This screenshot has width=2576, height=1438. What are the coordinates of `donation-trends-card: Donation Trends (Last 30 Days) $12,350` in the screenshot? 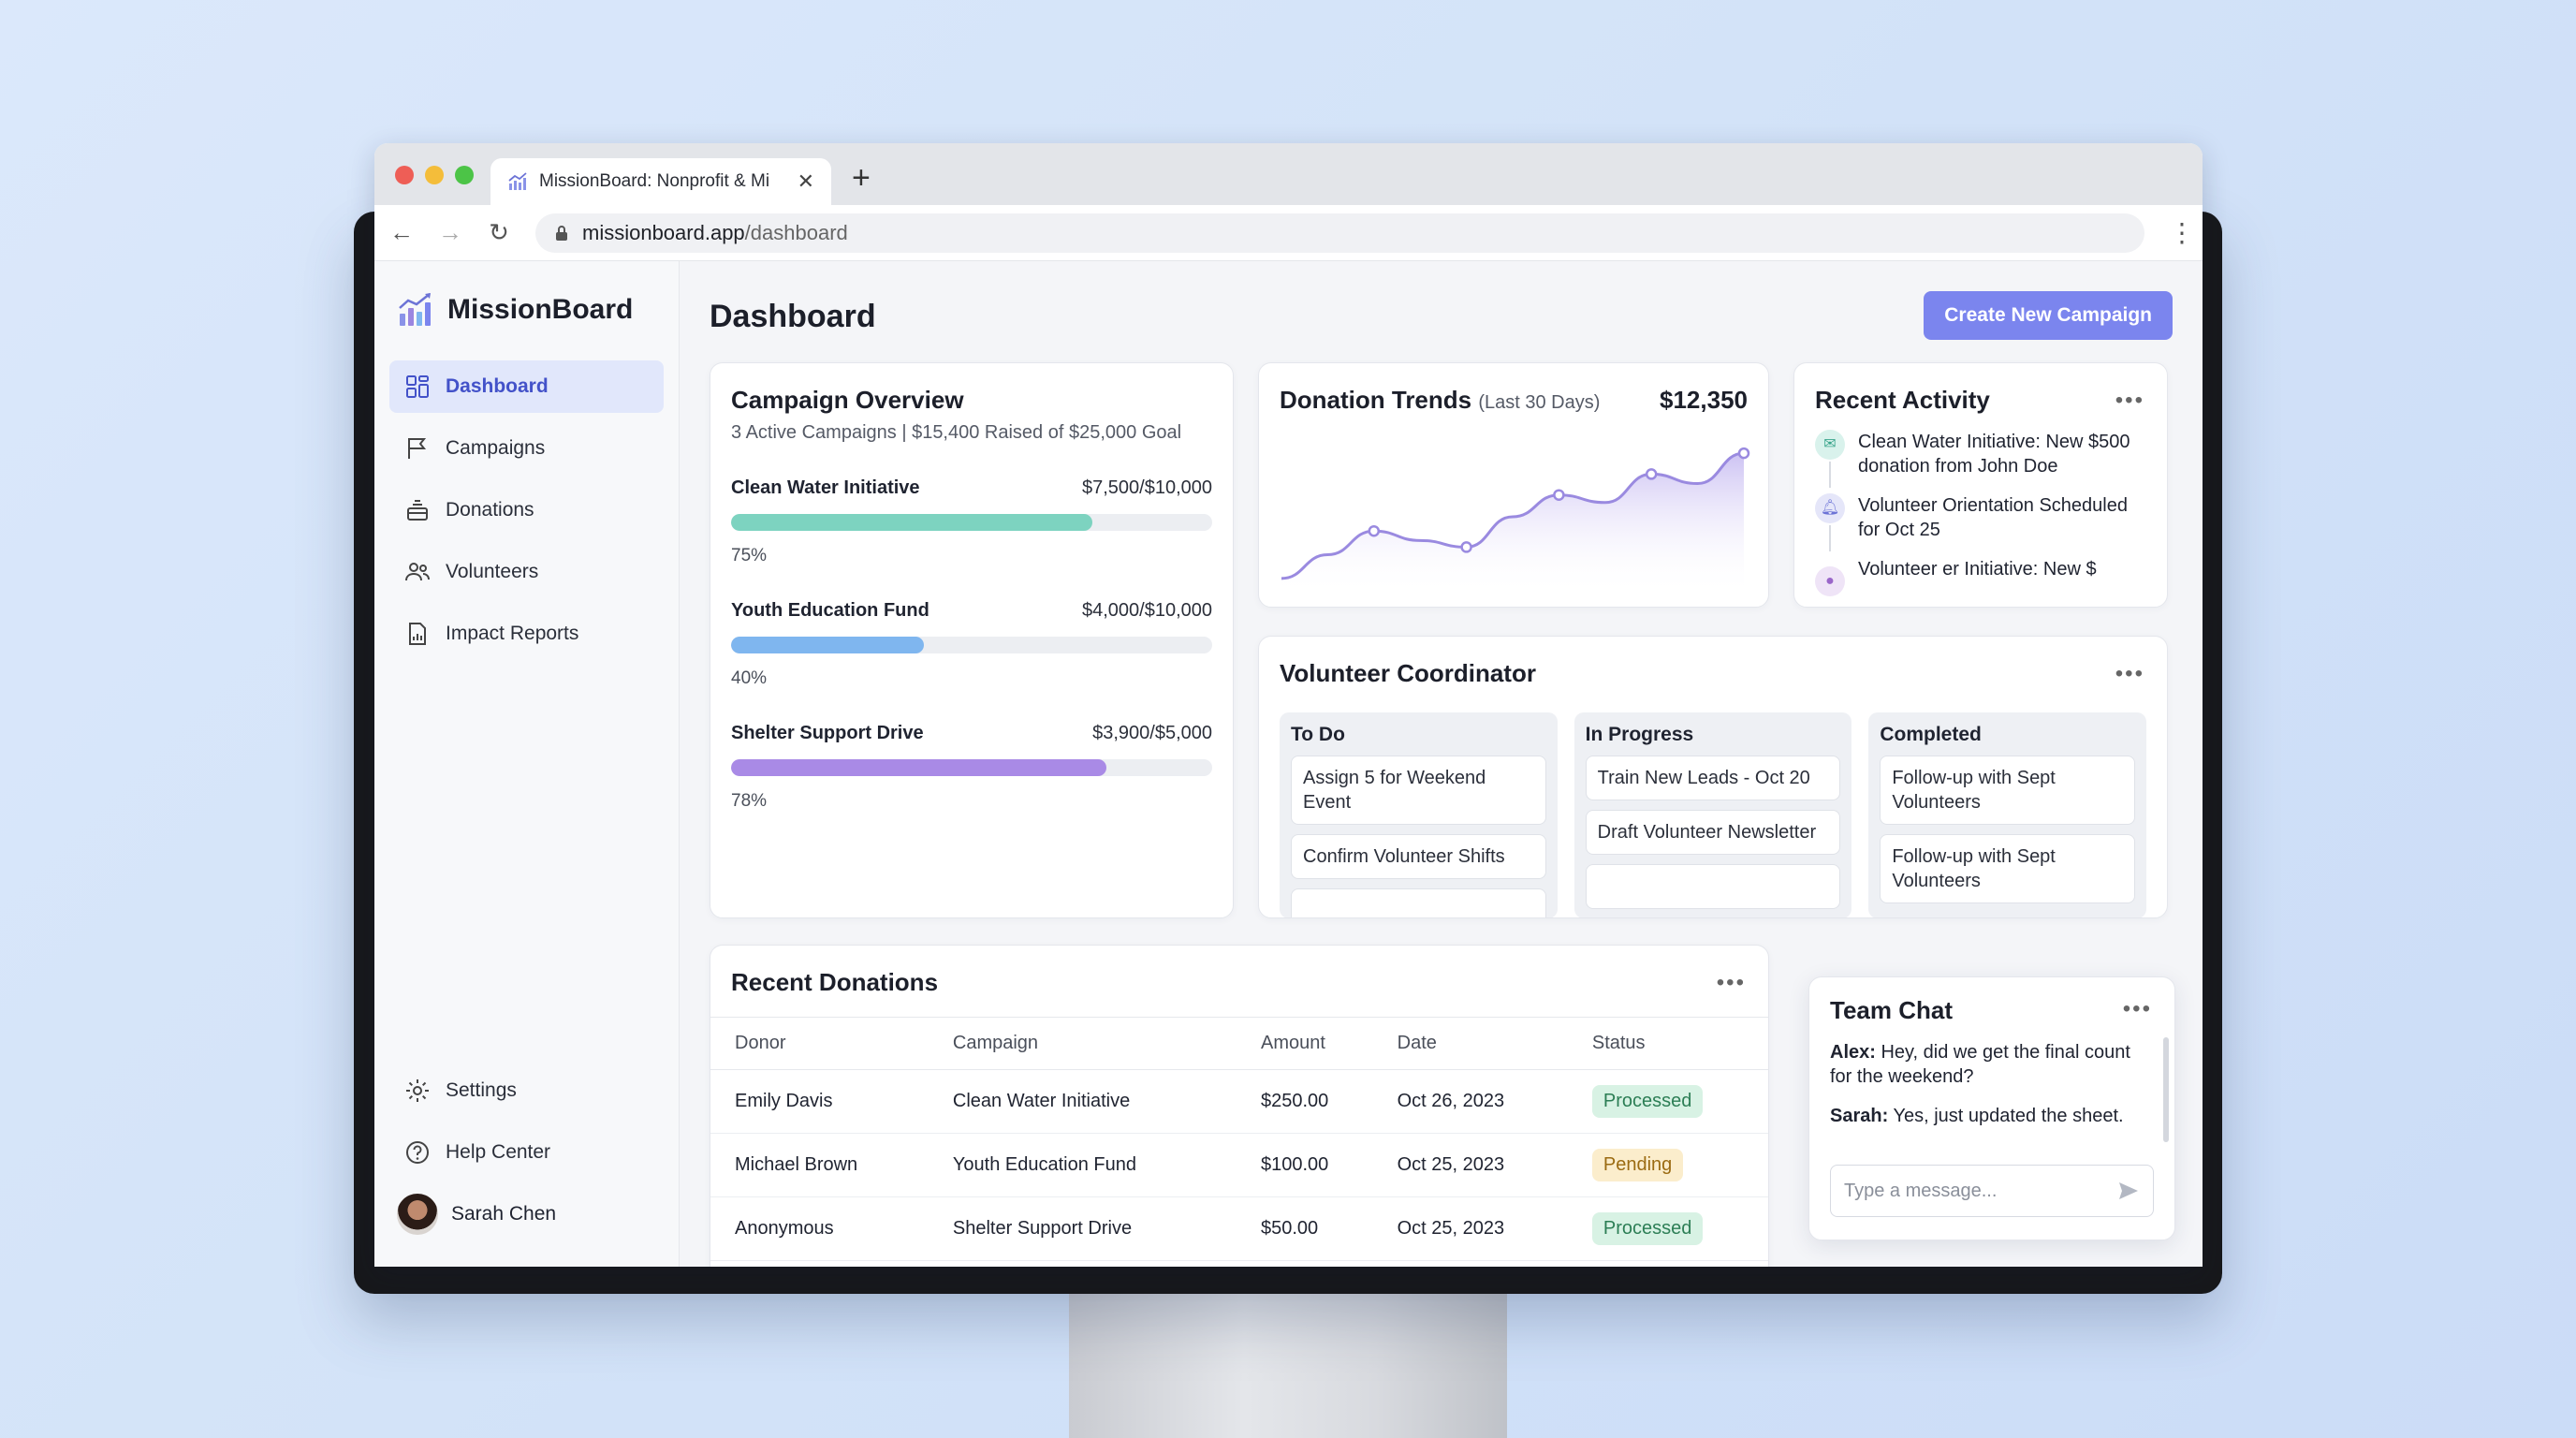 It's located at (1513, 485).